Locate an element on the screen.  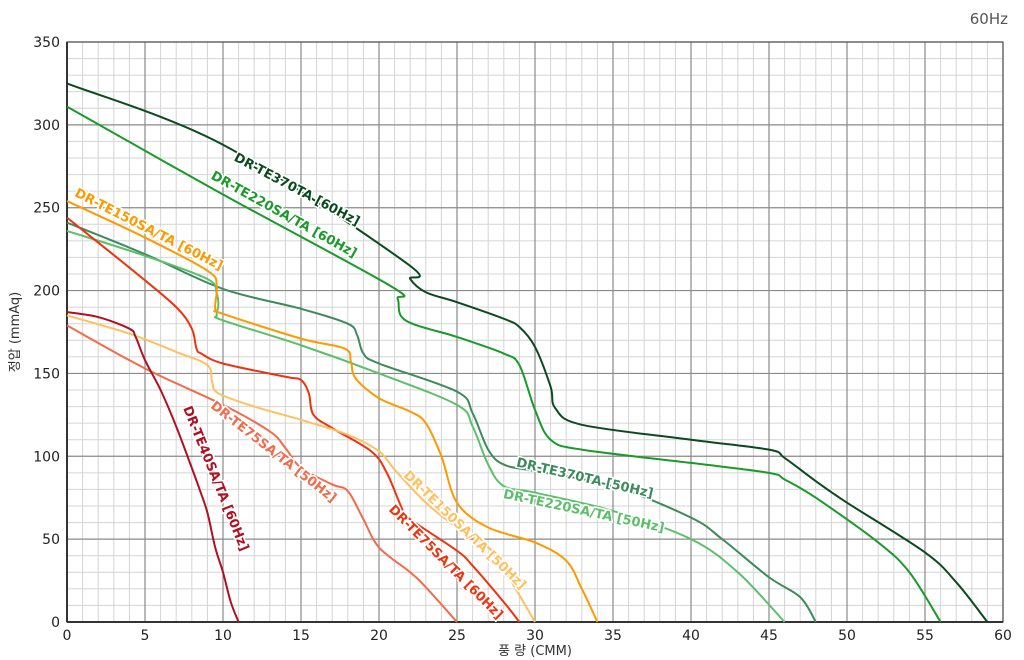
x-tick-labels: 0 5 10 15 20 25 30 35 40 45 50 55 60 is located at coordinates (537, 636).